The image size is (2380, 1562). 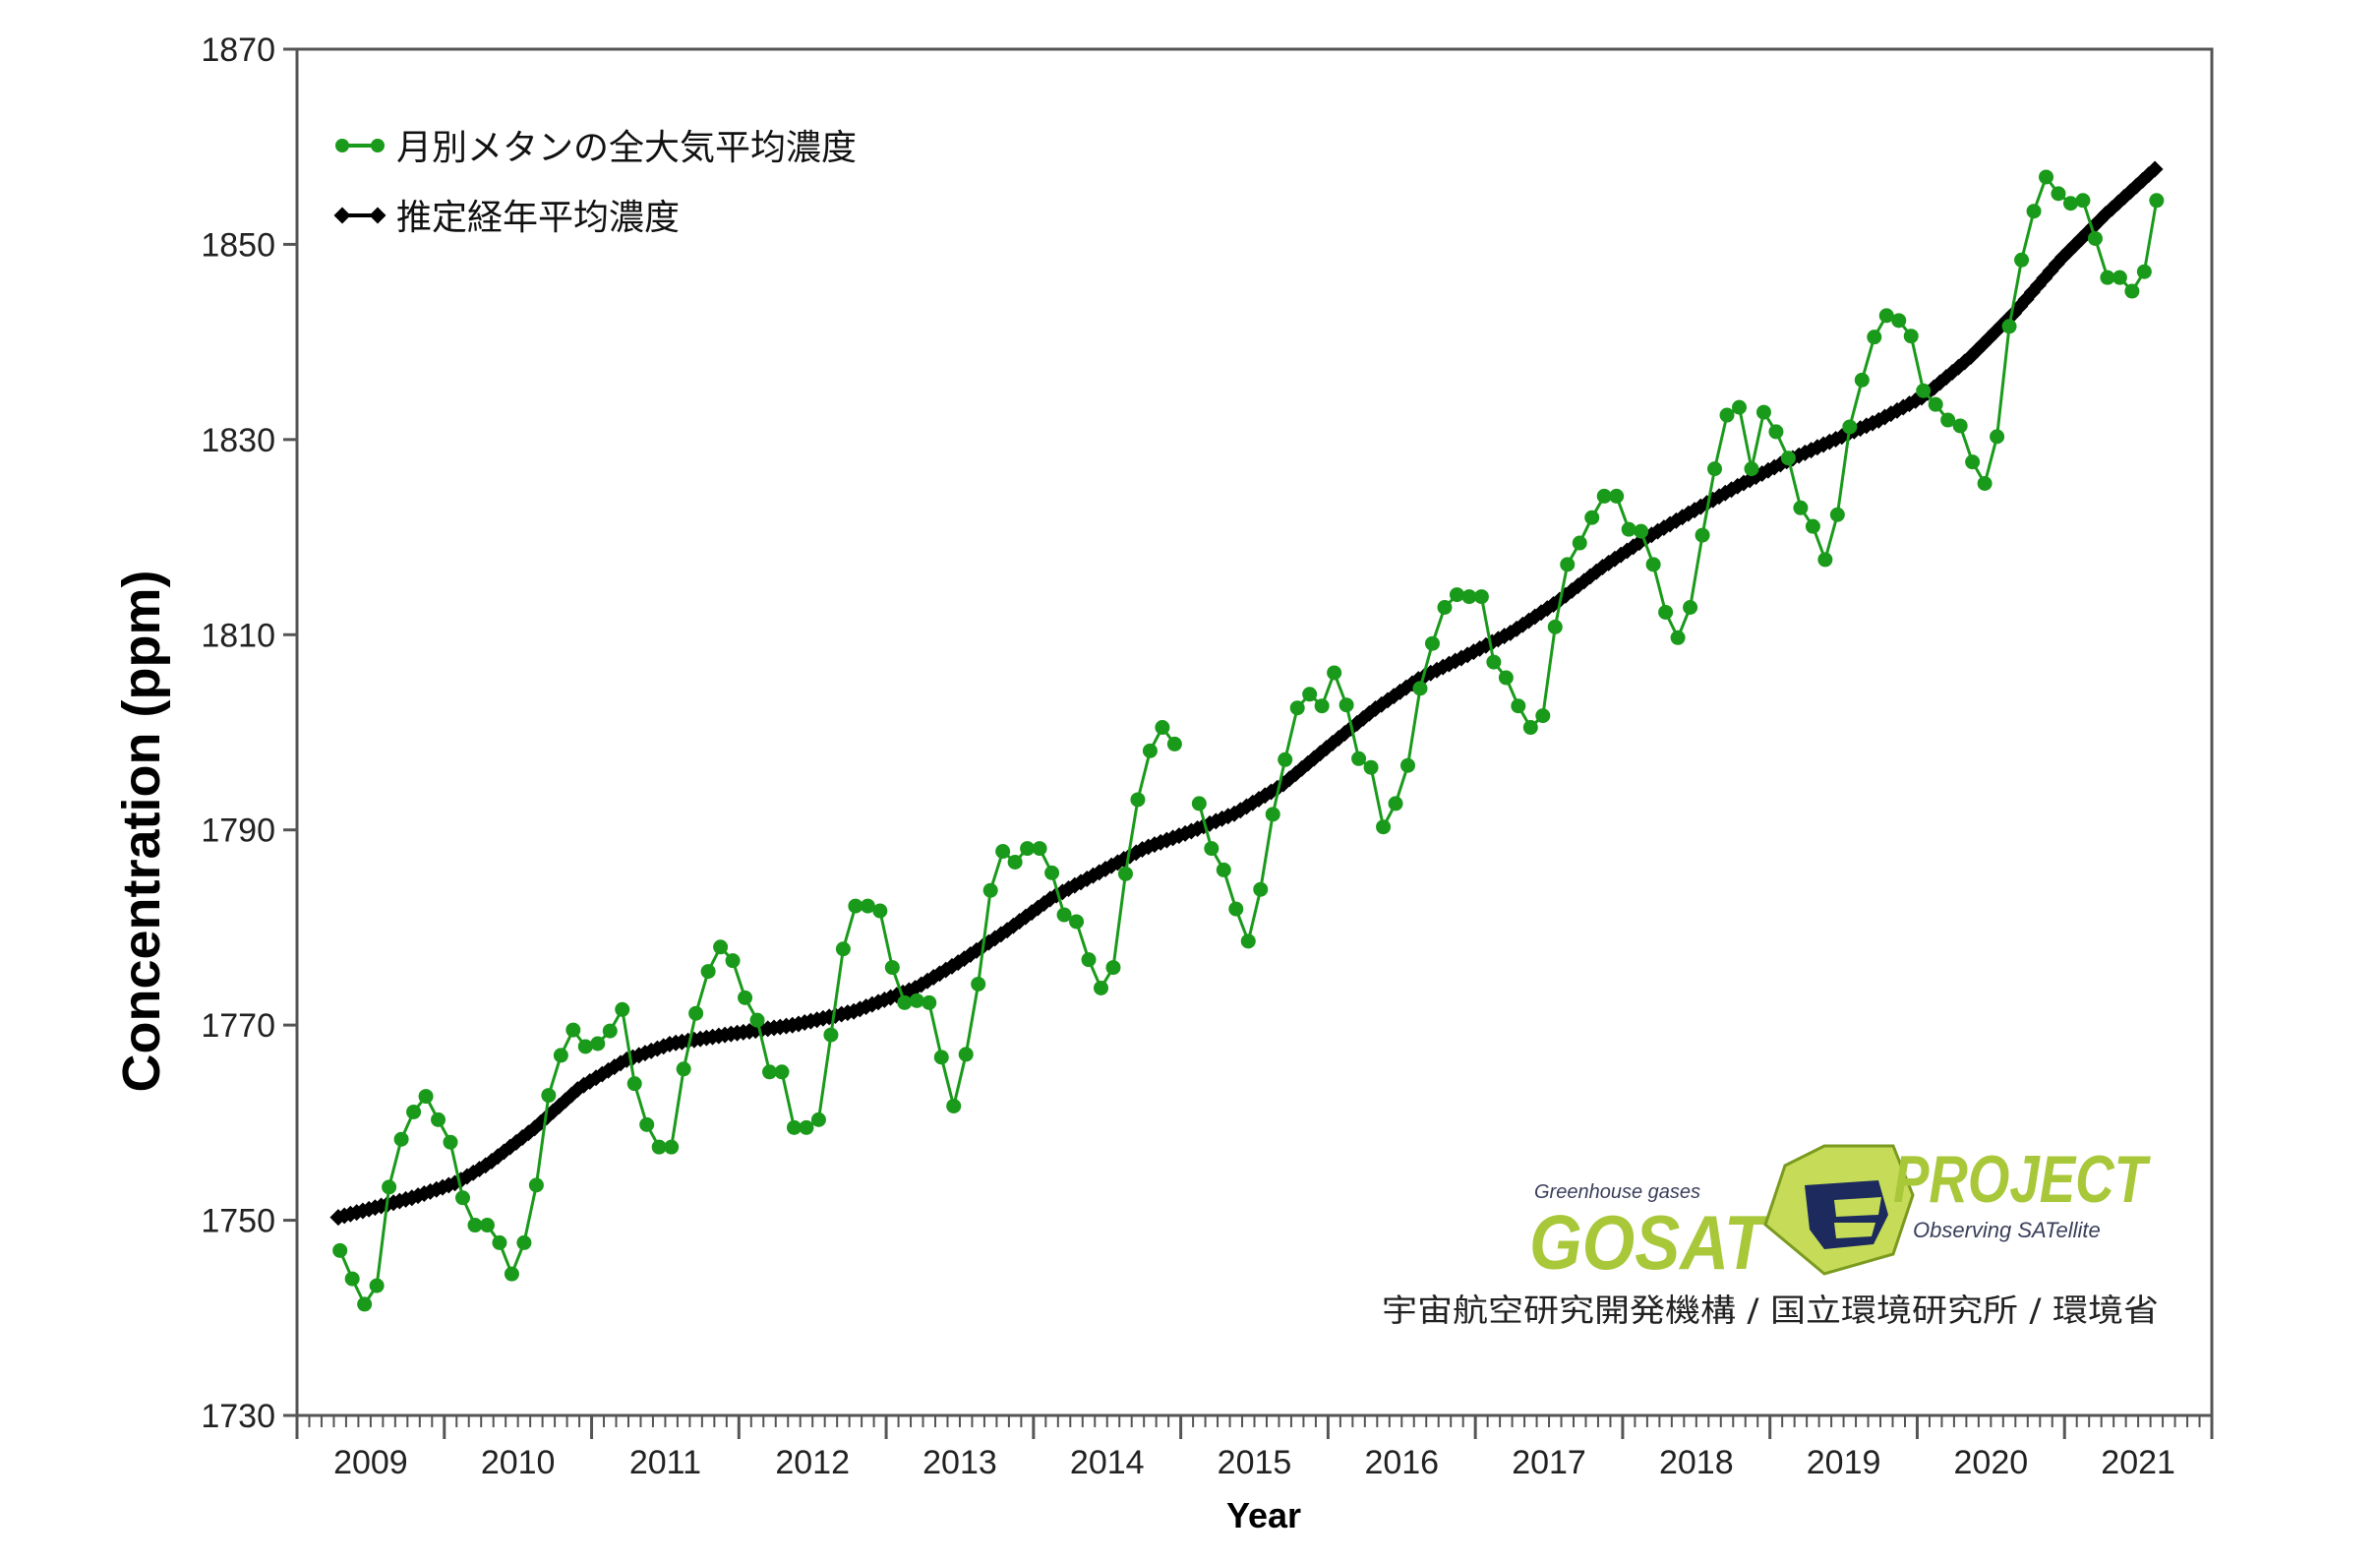 What do you see at coordinates (1549, 1463) in the screenshot?
I see `x-tick-label: 2017` at bounding box center [1549, 1463].